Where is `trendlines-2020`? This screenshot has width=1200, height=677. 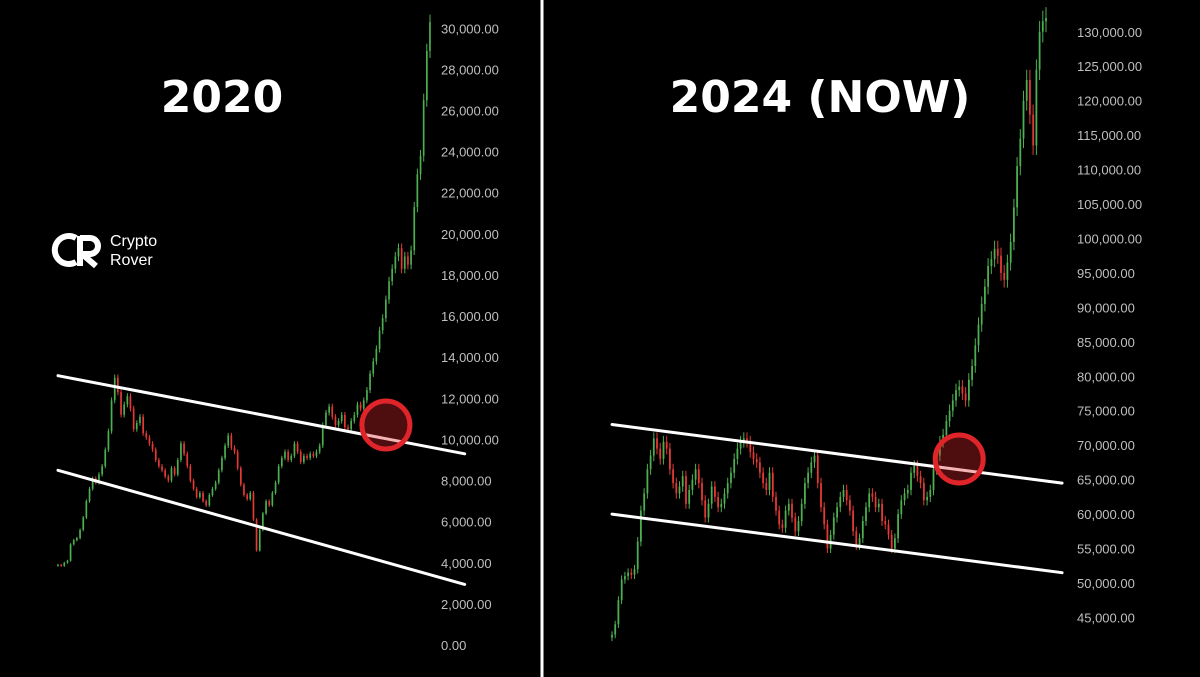 trendlines-2020 is located at coordinates (261, 480).